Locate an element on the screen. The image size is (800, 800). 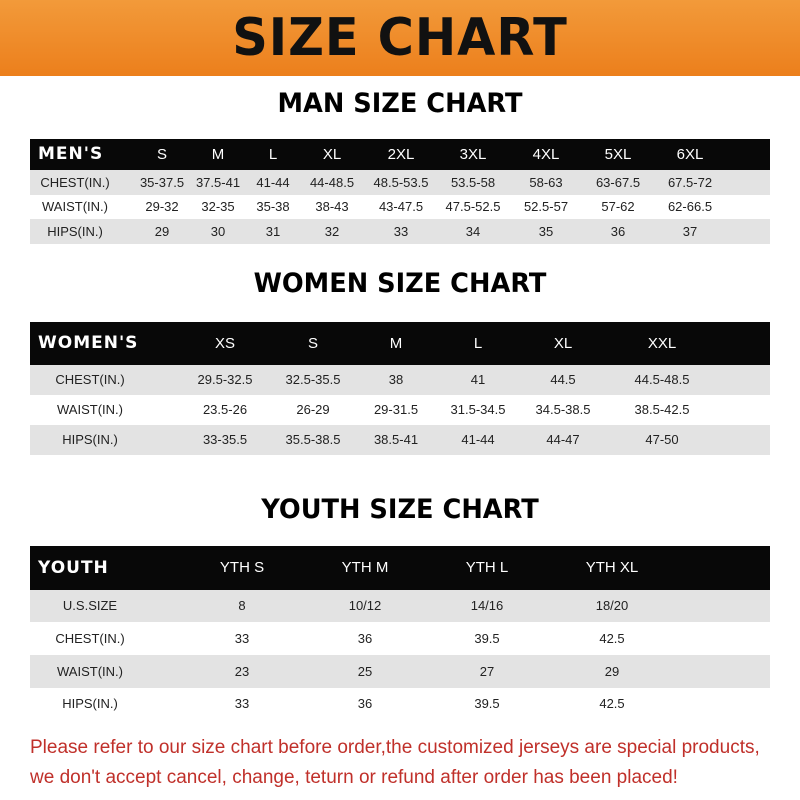
size-header-cell: XS is located at coordinates (225, 343).